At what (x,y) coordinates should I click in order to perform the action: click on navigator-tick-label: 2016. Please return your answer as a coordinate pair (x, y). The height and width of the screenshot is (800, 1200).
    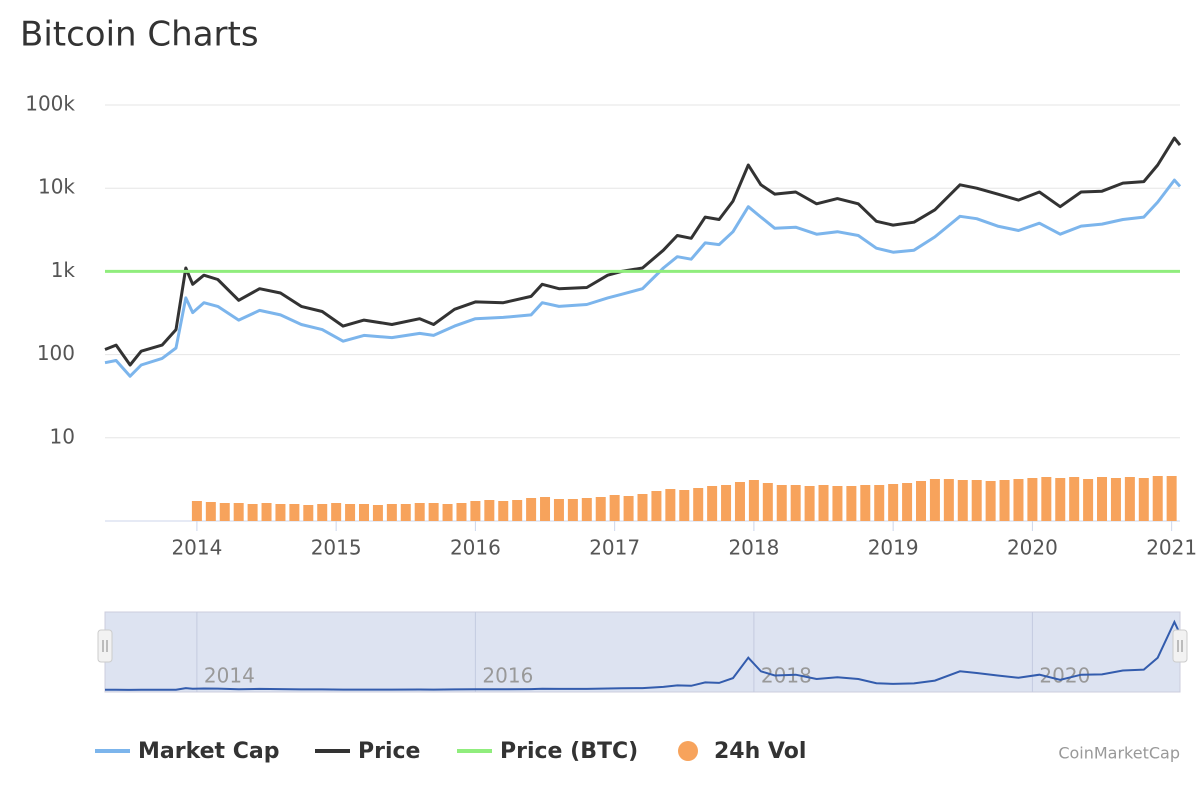
    Looking at the image, I should click on (507, 676).